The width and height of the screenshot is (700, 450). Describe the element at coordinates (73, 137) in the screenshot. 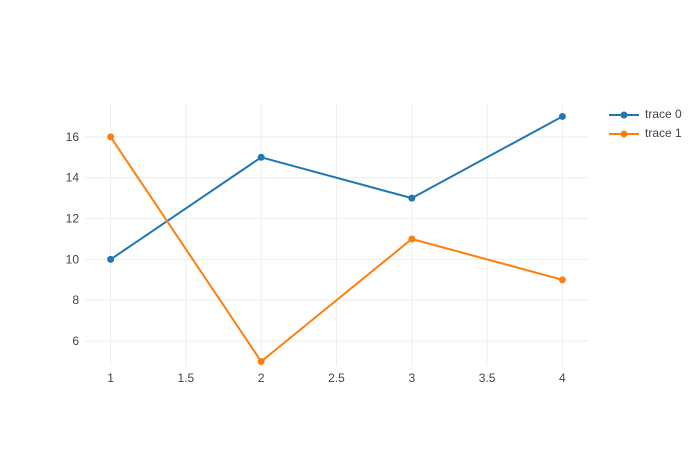

I see `y-tick-label: 16` at that location.